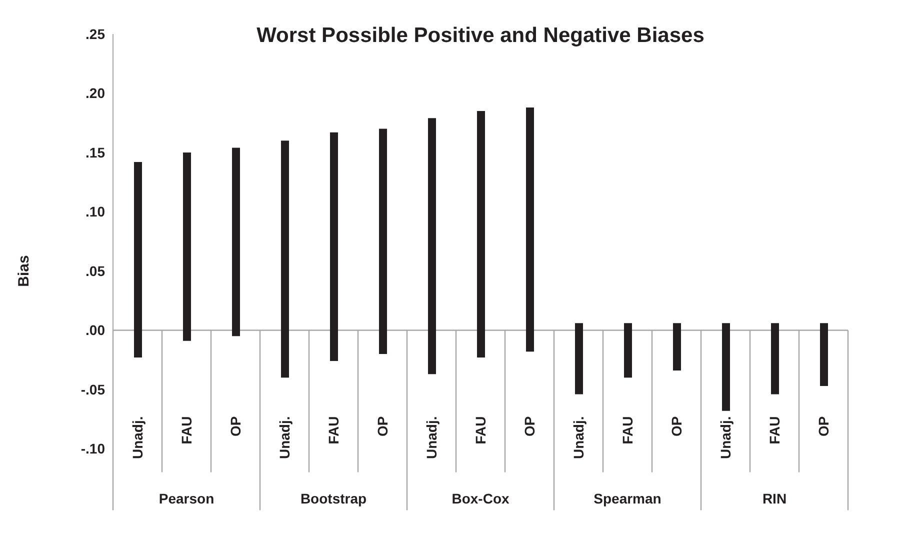 The height and width of the screenshot is (533, 911). What do you see at coordinates (96, 330) in the screenshot?
I see `y-tick-label: .00` at bounding box center [96, 330].